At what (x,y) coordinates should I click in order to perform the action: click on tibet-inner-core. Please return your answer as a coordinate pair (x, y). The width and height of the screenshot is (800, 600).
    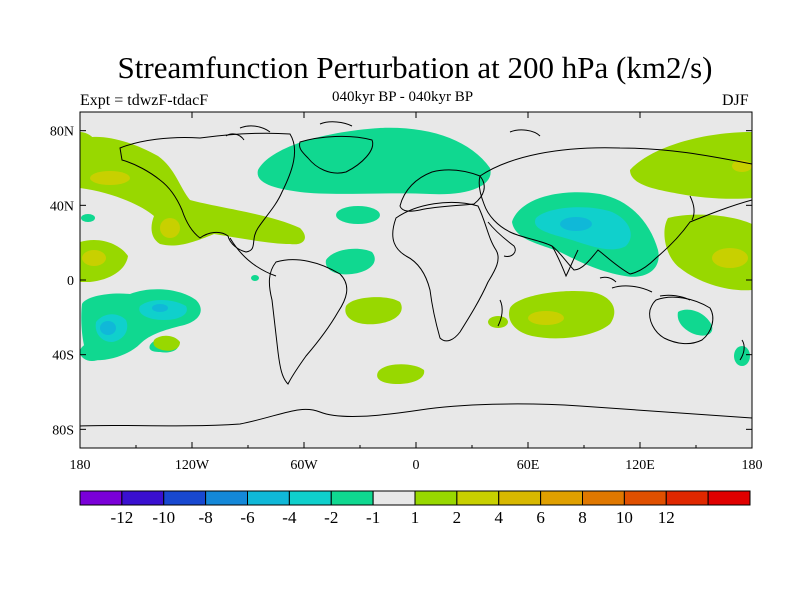
    Looking at the image, I should click on (576, 224).